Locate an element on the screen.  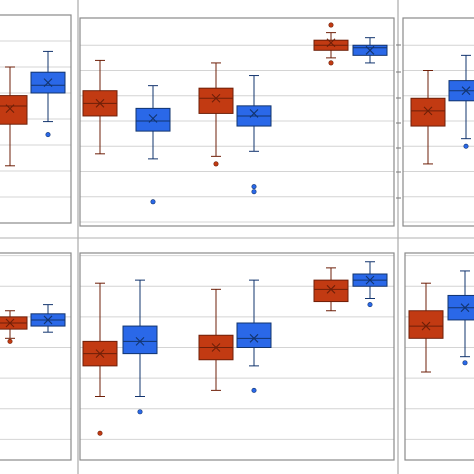
axis-ticks-right is located at coordinates (398, 121).